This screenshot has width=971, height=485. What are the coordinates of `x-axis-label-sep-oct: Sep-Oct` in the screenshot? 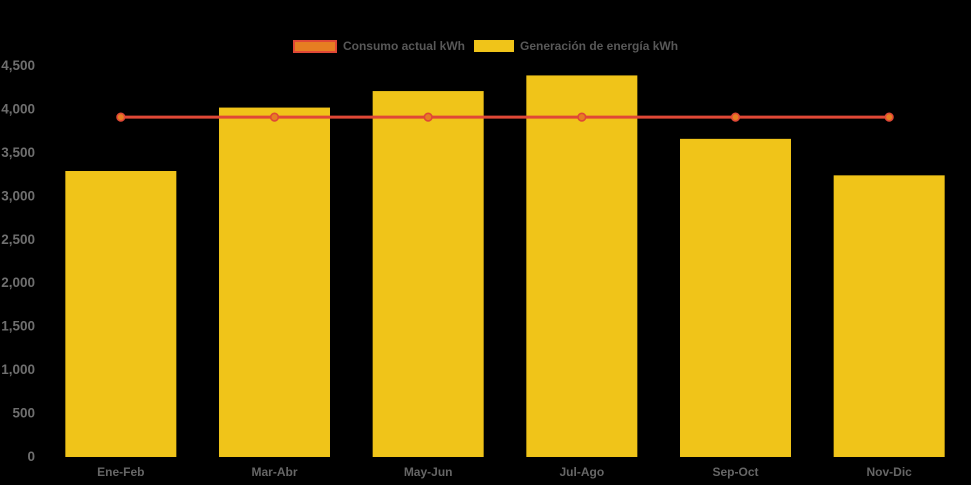 It's located at (735, 472).